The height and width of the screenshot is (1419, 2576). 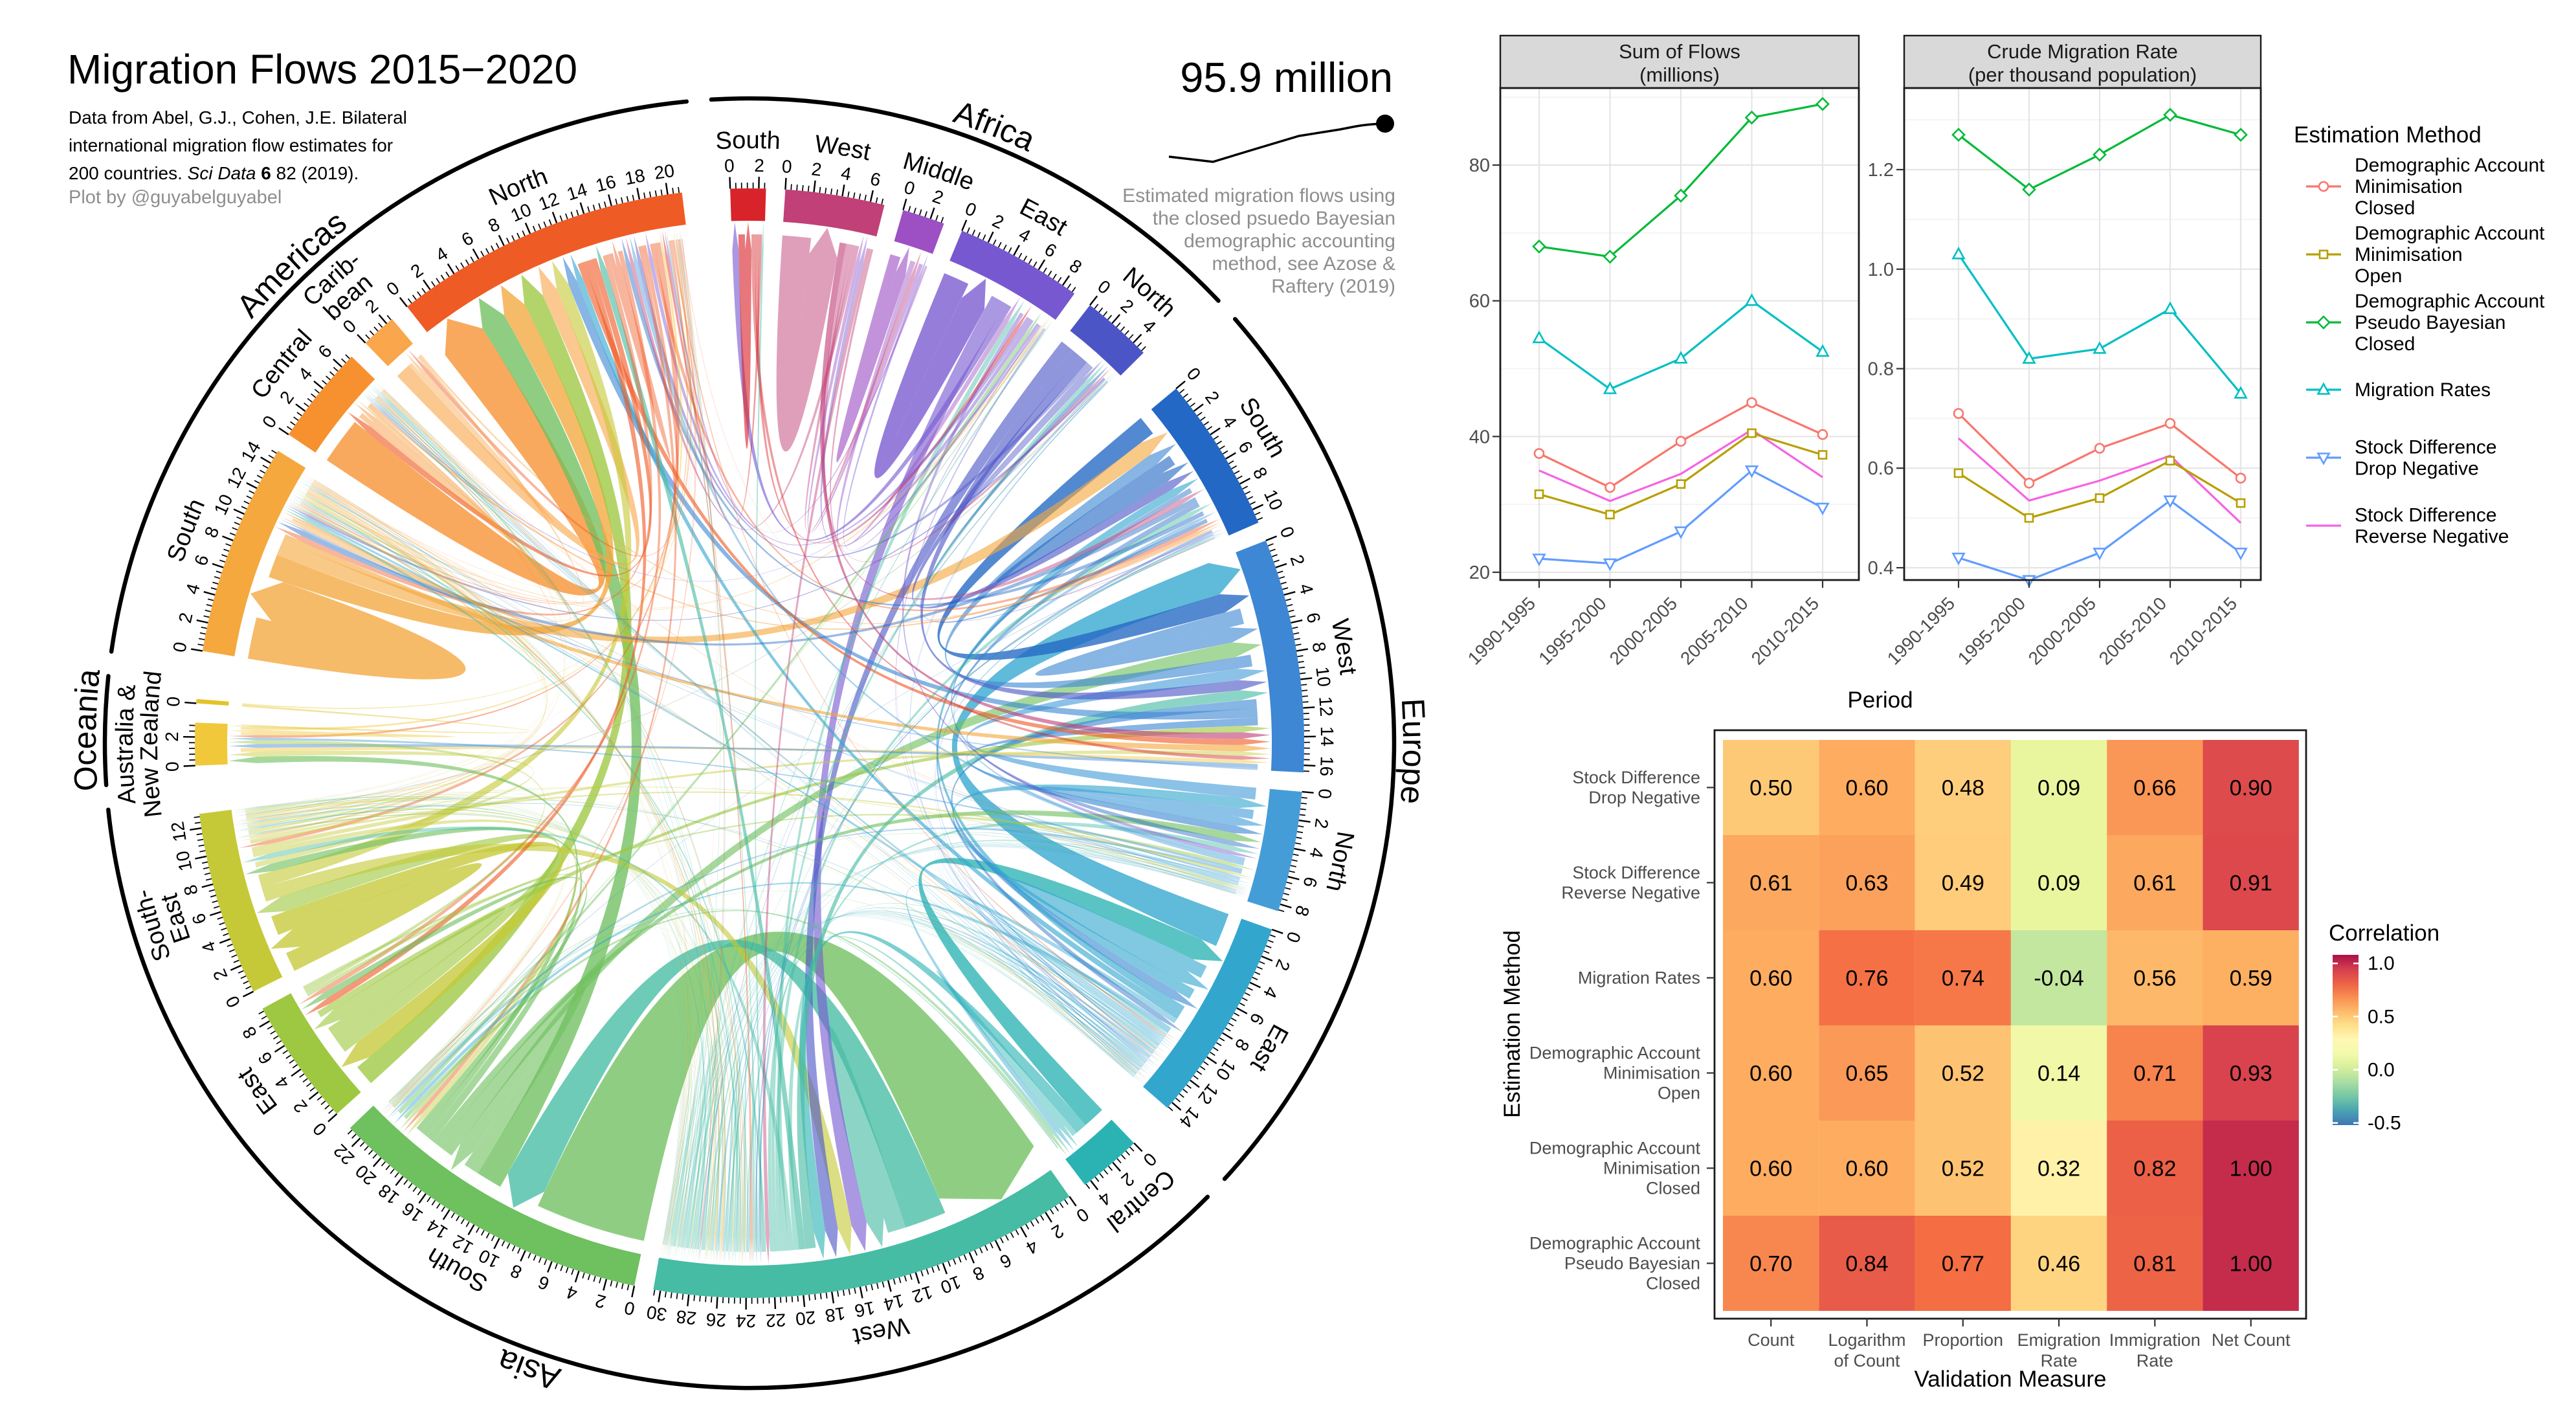 I want to click on svg-text: New Zealand, so click(x=152, y=744).